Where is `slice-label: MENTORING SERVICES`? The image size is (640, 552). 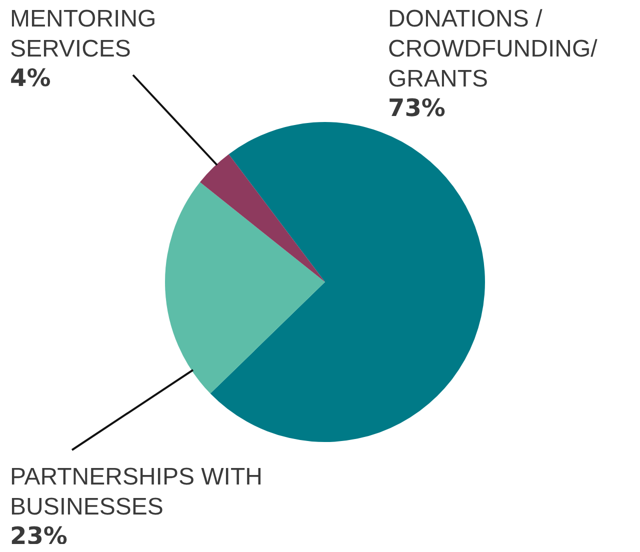 slice-label: MENTORING SERVICES is located at coordinates (83, 34).